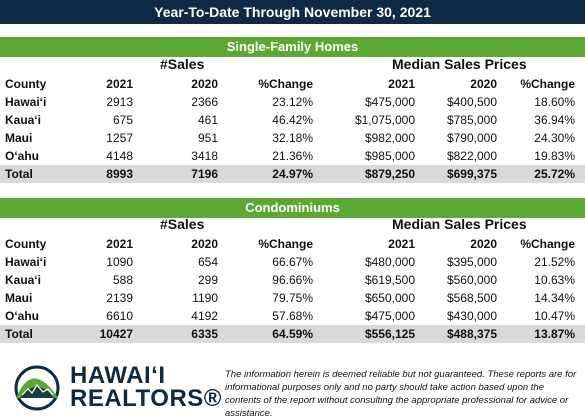 This screenshot has width=585, height=420. I want to click on table-cell: $785,000, so click(471, 120).